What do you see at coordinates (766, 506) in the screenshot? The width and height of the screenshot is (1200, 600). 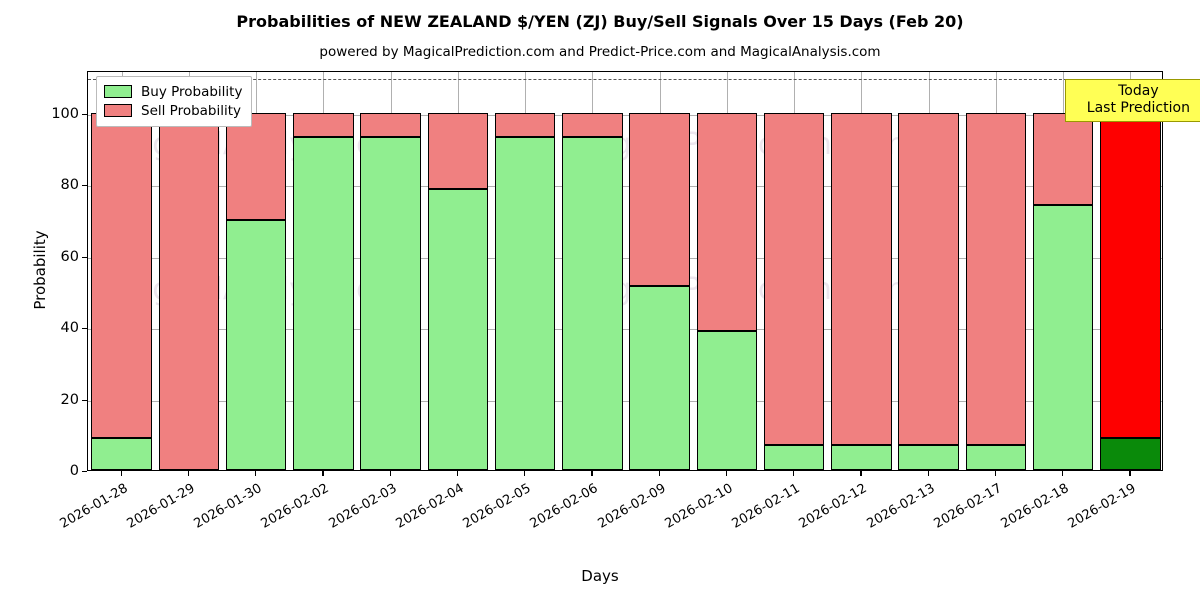 I see `x-tick-label: 2026-02-11` at bounding box center [766, 506].